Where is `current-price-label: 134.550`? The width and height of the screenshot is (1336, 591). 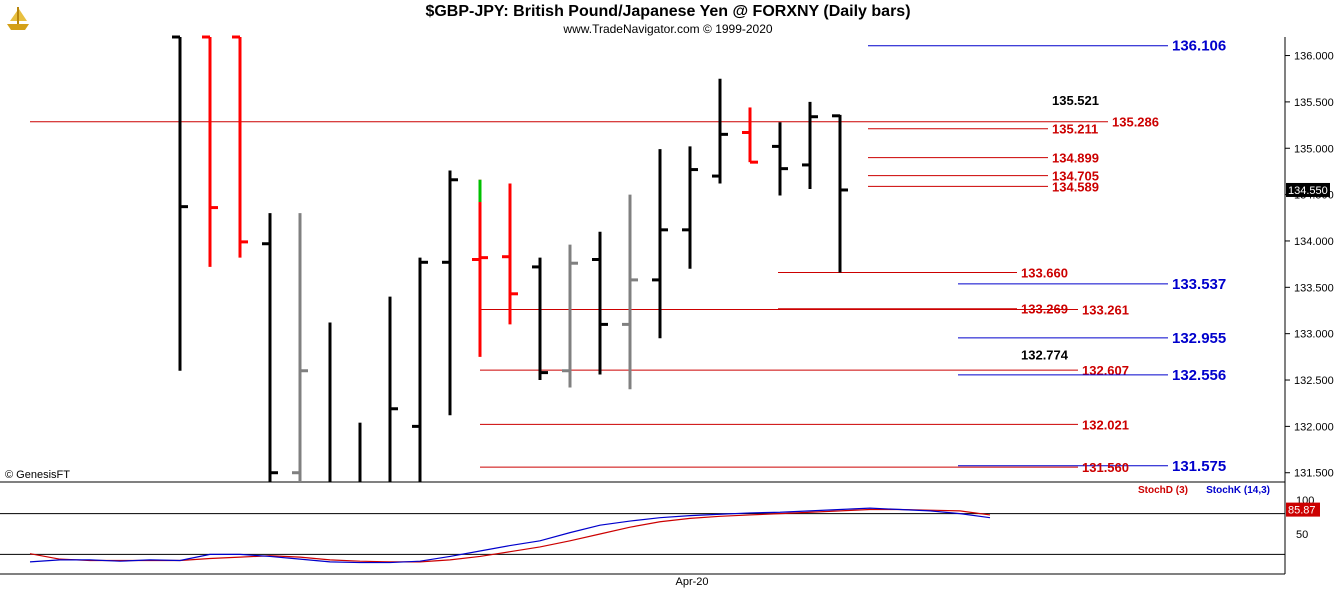 current-price-label: 134.550 is located at coordinates (1308, 191).